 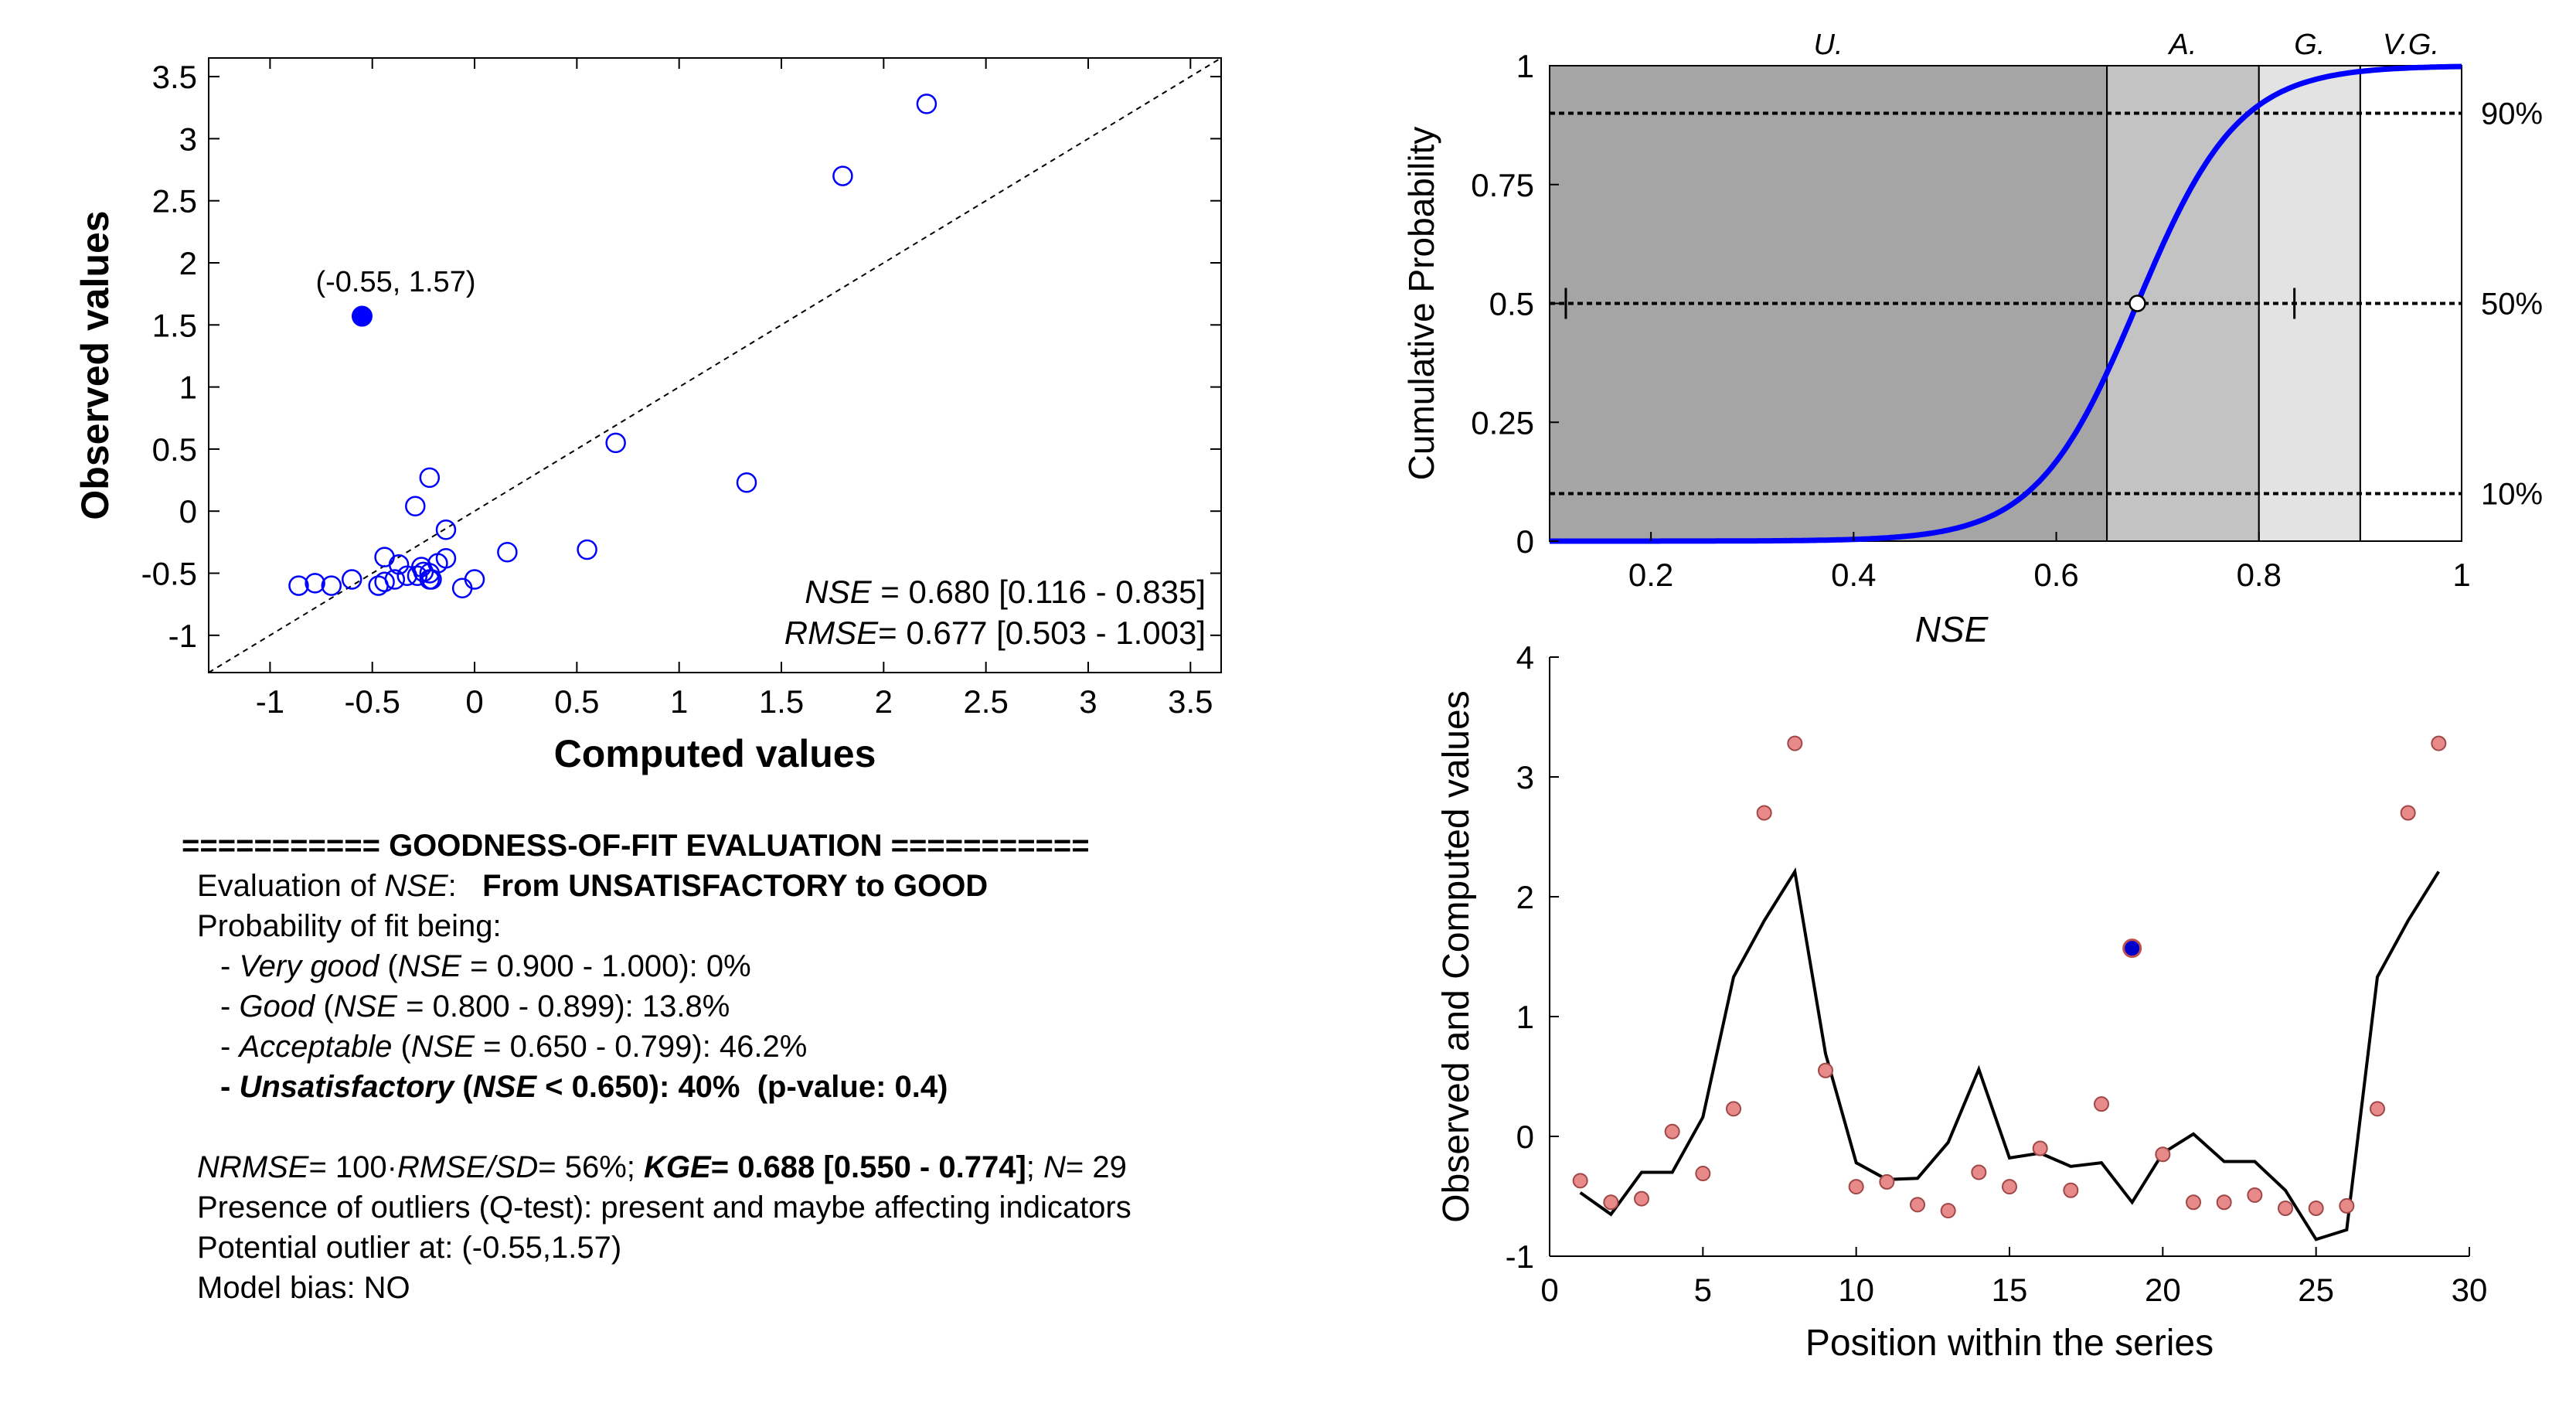 I want to click on vg-nse: NSE, so click(x=429, y=966).